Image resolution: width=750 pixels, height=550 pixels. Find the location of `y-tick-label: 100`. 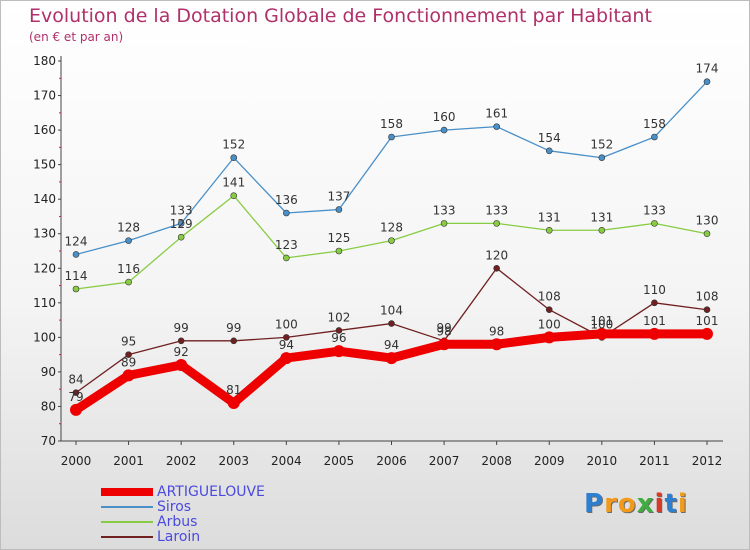

y-tick-label: 100 is located at coordinates (44, 337).